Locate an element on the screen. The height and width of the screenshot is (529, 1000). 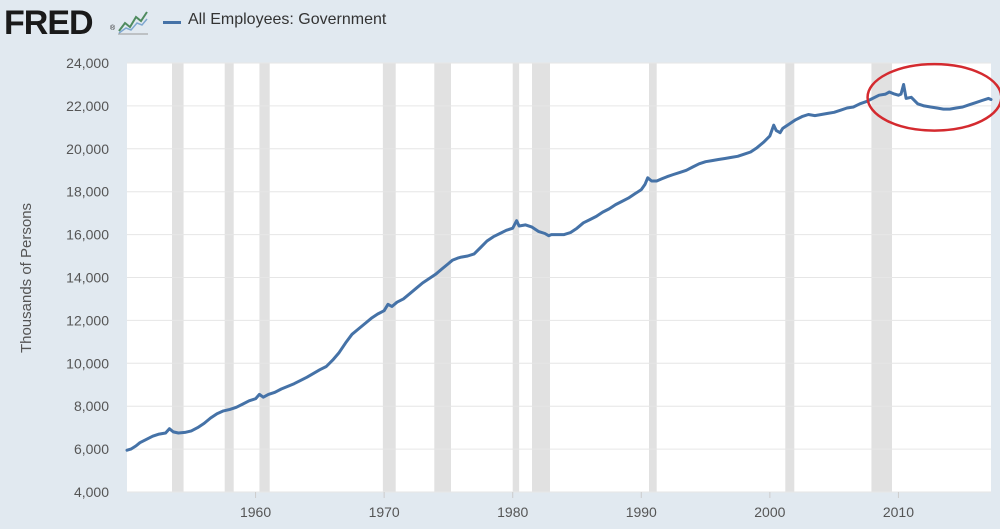
fred-graph-icon is located at coordinates (133, 22).